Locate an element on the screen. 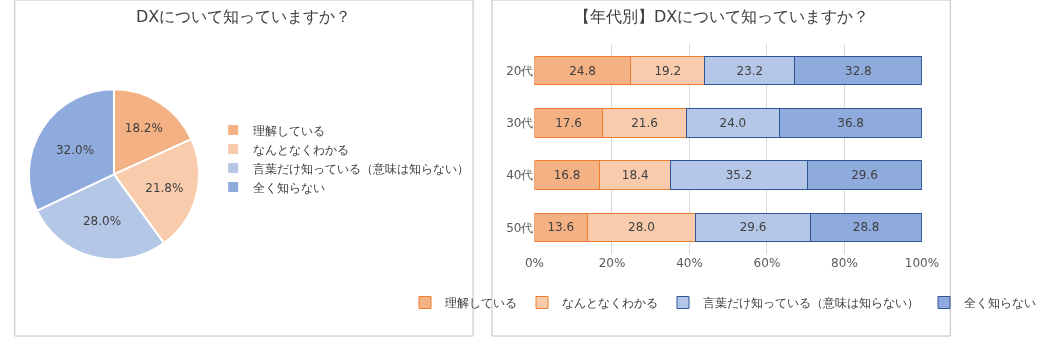  x-tick-label: 60% is located at coordinates (767, 262).